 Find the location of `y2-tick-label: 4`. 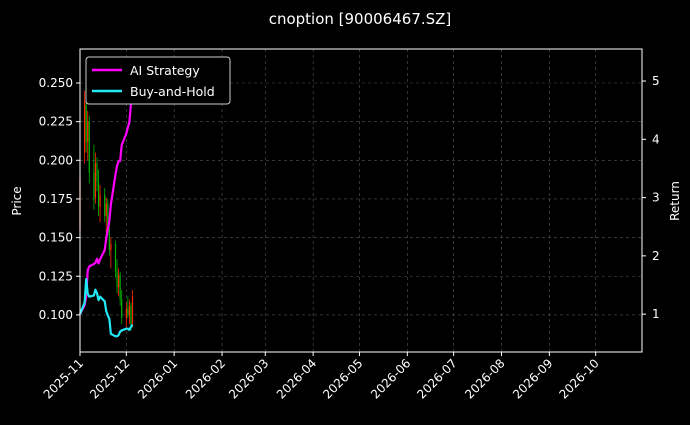

y2-tick-label: 4 is located at coordinates (656, 139).